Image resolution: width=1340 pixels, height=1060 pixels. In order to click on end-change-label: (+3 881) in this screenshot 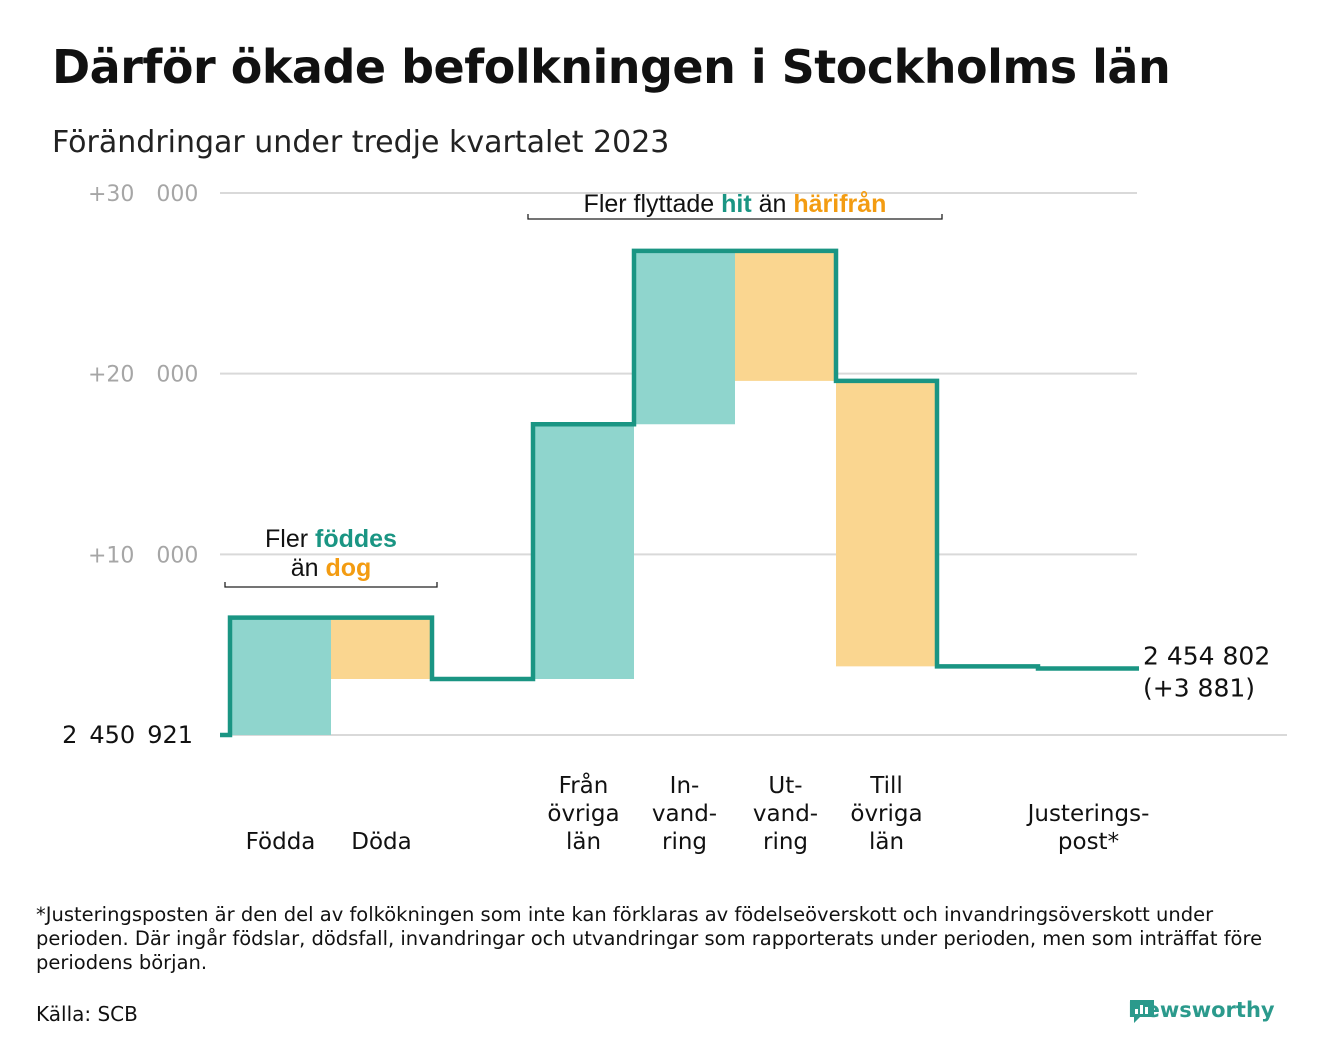, I will do `click(1199, 687)`.